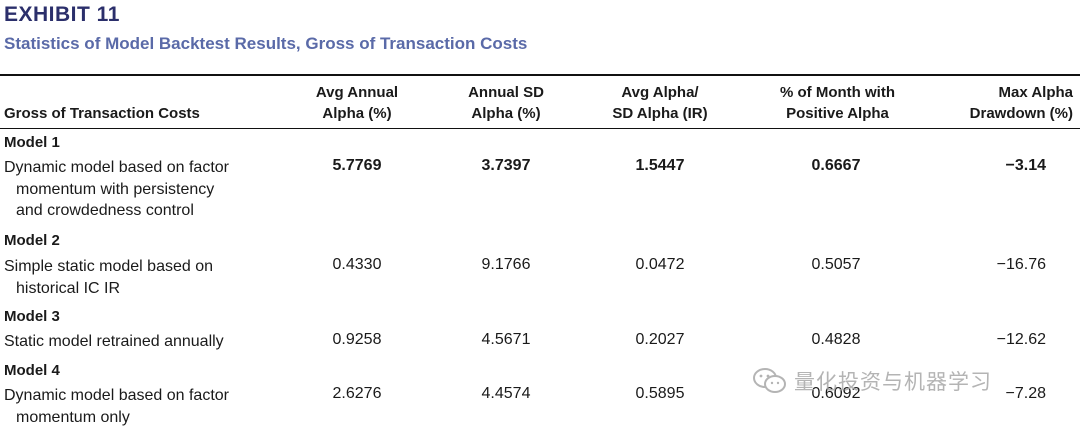  I want to click on model-1-max-alpha-drawdown: −3.14, so click(1025, 165).